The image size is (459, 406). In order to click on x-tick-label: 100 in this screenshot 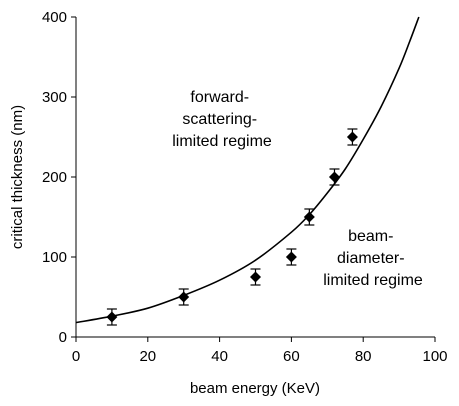, I will do `click(434, 356)`.